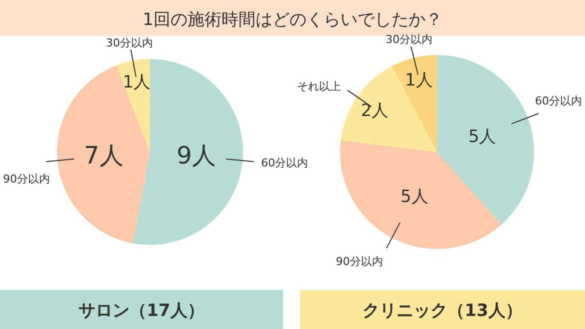  What do you see at coordinates (292, 20) in the screenshot?
I see `text: 1回の施術時間はどのくらいでしたか？` at bounding box center [292, 20].